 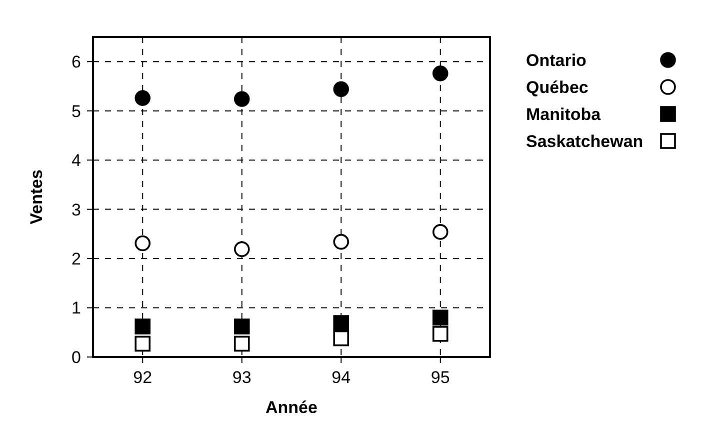 I want to click on y-tick-label: 4, so click(x=76, y=160).